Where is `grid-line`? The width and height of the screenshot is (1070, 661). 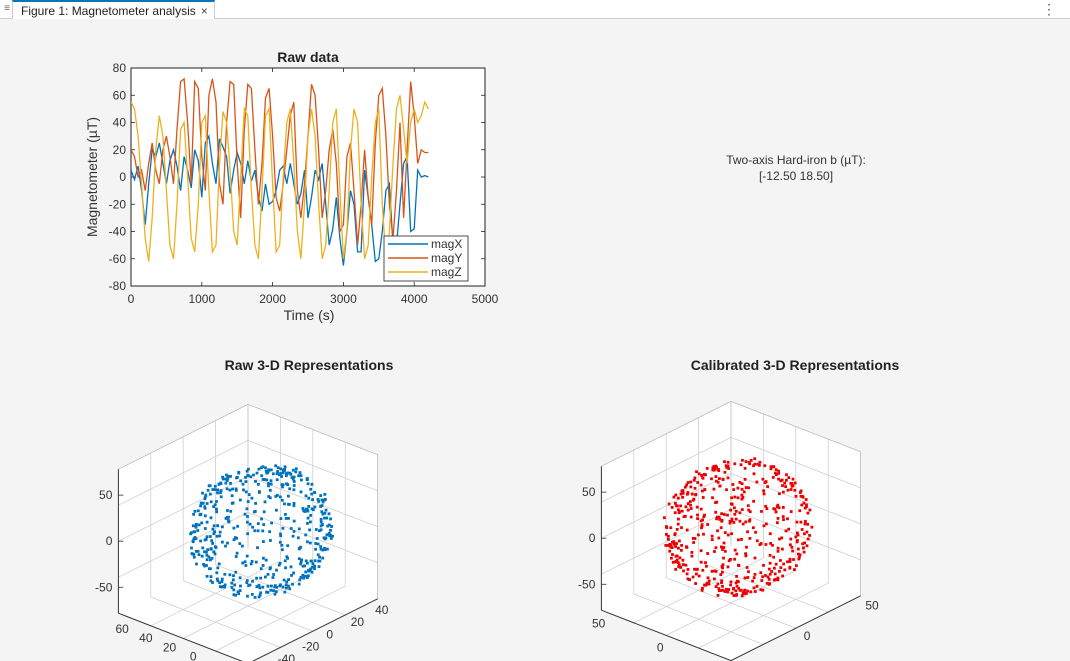
grid-line is located at coordinates (312, 466).